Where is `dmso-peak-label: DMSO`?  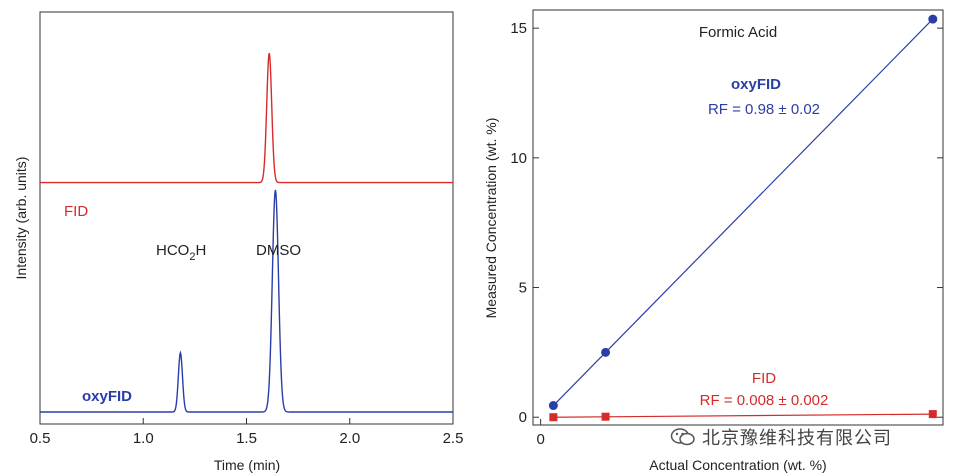
dmso-peak-label: DMSO is located at coordinates (278, 250).